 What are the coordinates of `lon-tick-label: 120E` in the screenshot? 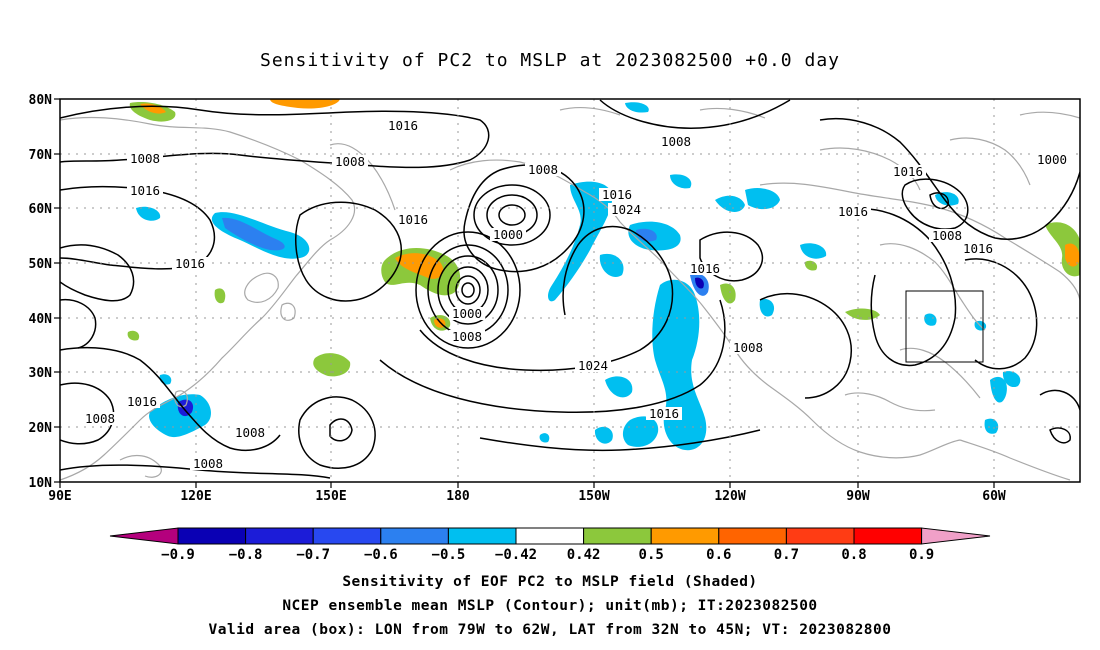 It's located at (195, 496).